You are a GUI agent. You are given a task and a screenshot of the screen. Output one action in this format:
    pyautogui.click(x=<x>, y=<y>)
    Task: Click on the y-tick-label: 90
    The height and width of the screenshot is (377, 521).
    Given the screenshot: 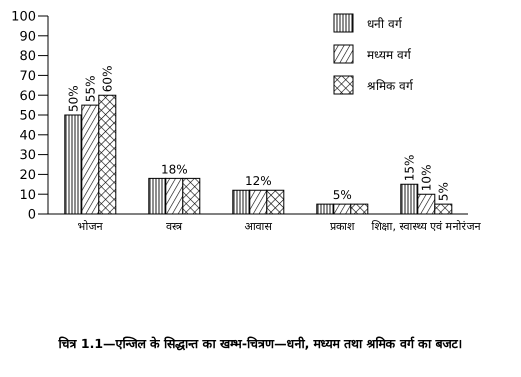 What is the action you would take?
    pyautogui.click(x=27, y=36)
    